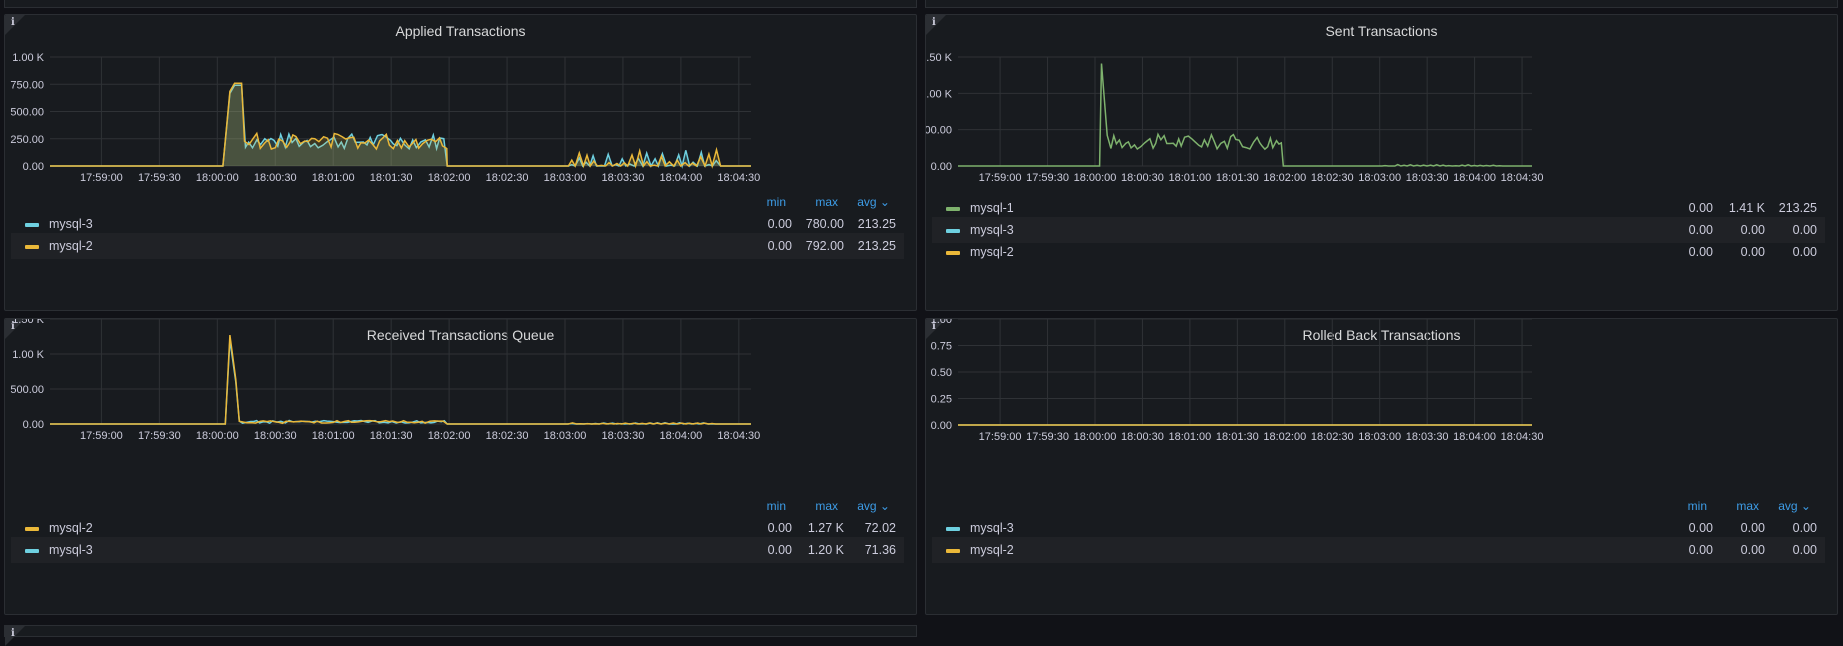 This screenshot has width=1843, height=646. I want to click on y-tick-label: 500.00, so click(27, 113).